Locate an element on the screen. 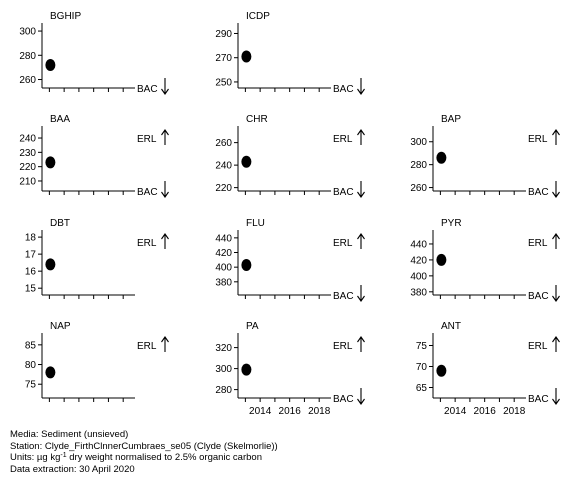 The width and height of the screenshot is (580, 480). panel-title: CHR is located at coordinates (257, 119).